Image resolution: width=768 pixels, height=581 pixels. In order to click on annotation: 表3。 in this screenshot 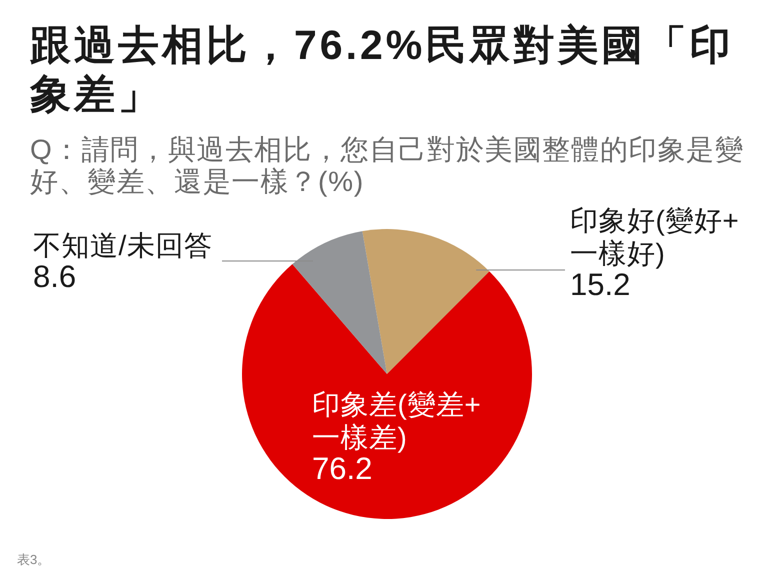, I will do `click(33, 560)`.